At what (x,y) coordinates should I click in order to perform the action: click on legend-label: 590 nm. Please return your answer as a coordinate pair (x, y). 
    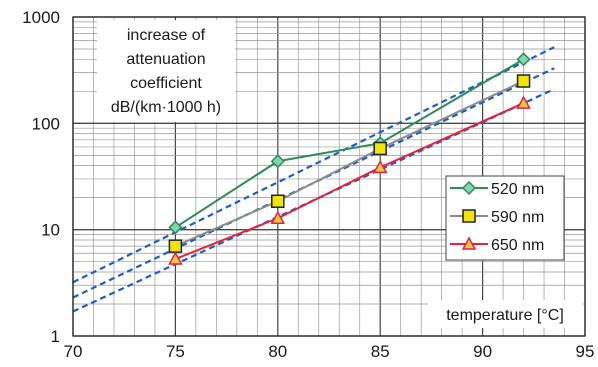
    Looking at the image, I should click on (517, 217).